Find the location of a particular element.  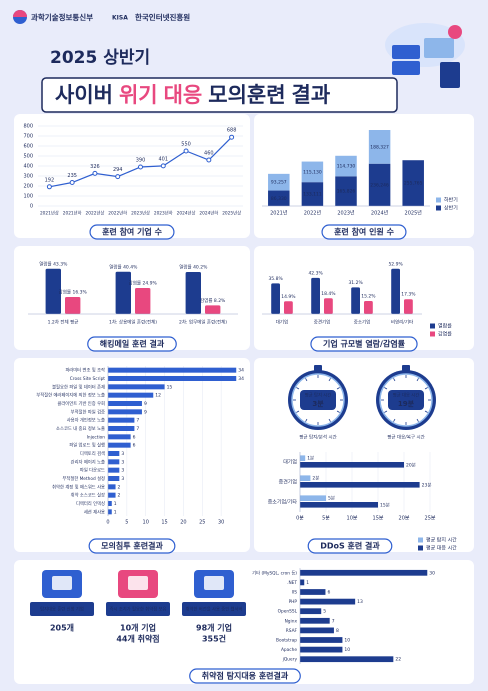

stat-title: 평균 대응 시간 is located at coordinates (406, 395).